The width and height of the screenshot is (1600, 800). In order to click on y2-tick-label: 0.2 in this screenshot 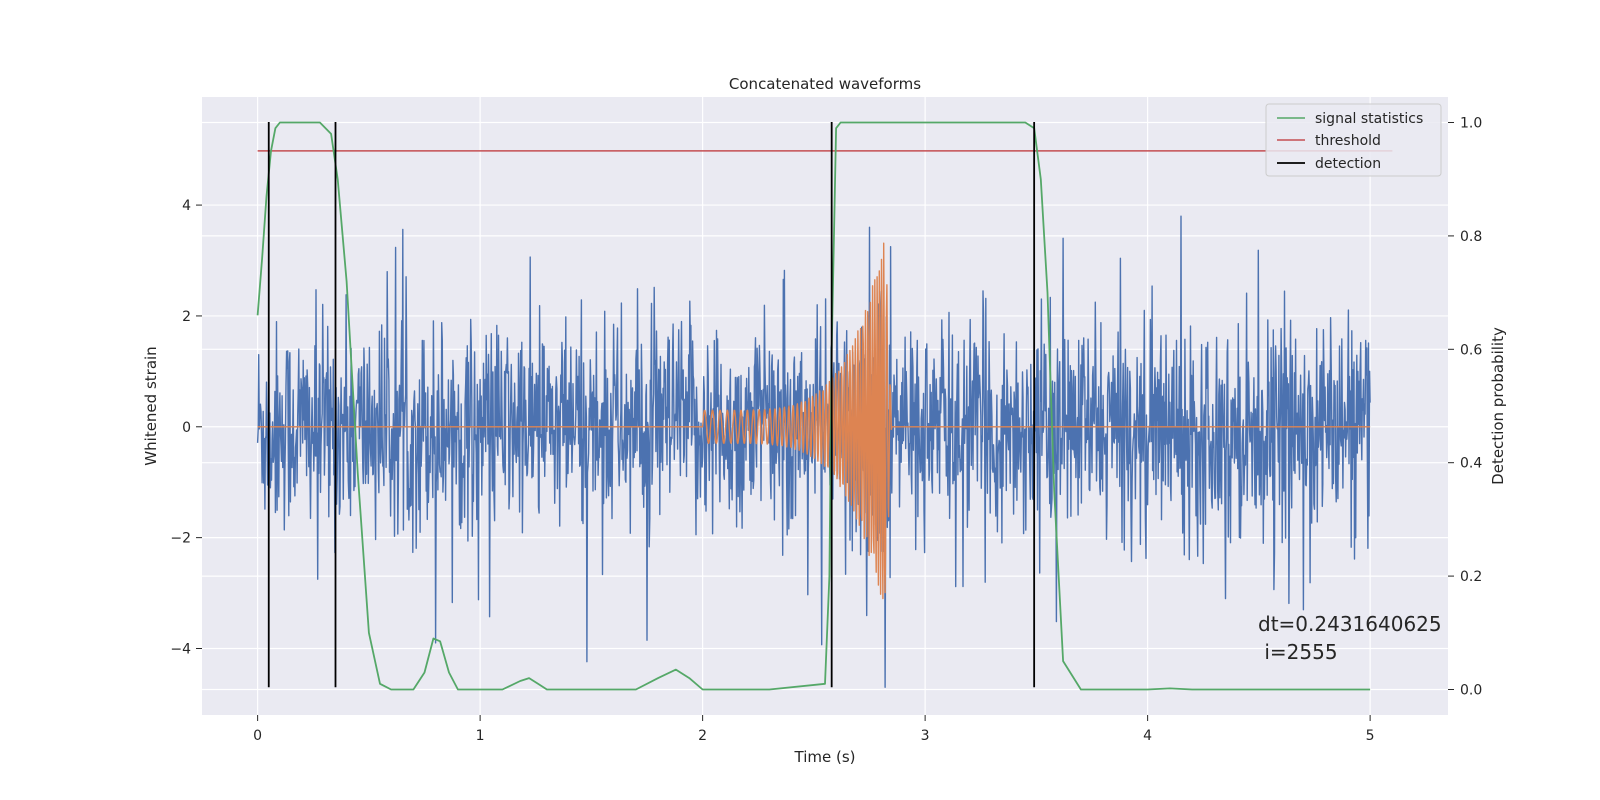, I will do `click(1471, 577)`.